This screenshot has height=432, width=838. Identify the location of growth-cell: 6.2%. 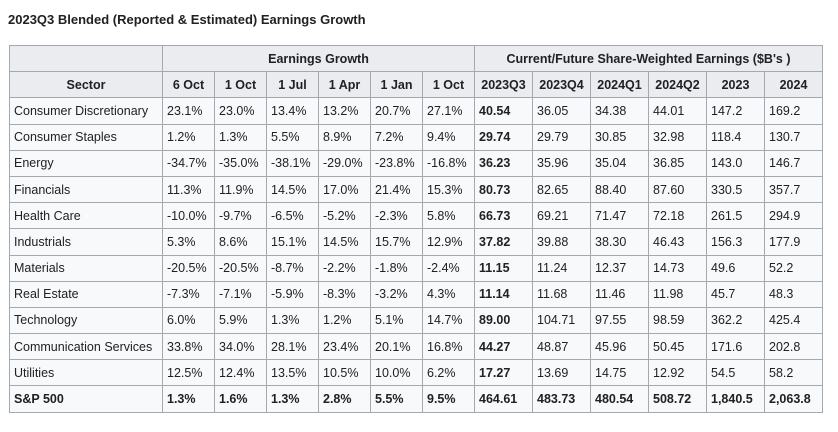
(448, 373).